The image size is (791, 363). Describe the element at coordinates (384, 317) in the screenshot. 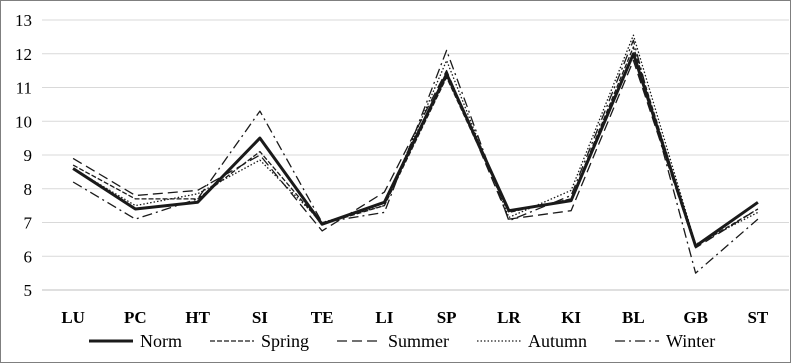

I see `x-tick-label: LI` at that location.